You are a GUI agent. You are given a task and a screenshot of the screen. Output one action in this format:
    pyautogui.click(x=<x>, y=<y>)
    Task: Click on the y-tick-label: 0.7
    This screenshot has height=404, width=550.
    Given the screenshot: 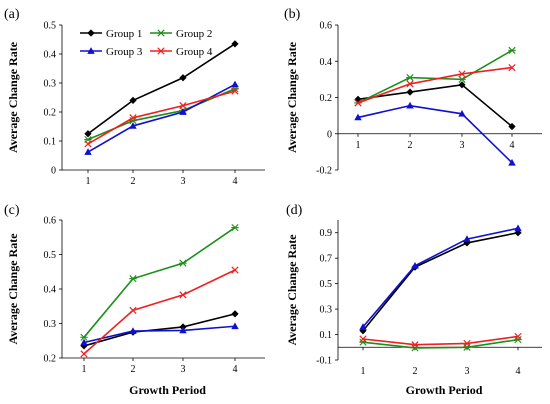 What is the action you would take?
    pyautogui.click(x=326, y=259)
    